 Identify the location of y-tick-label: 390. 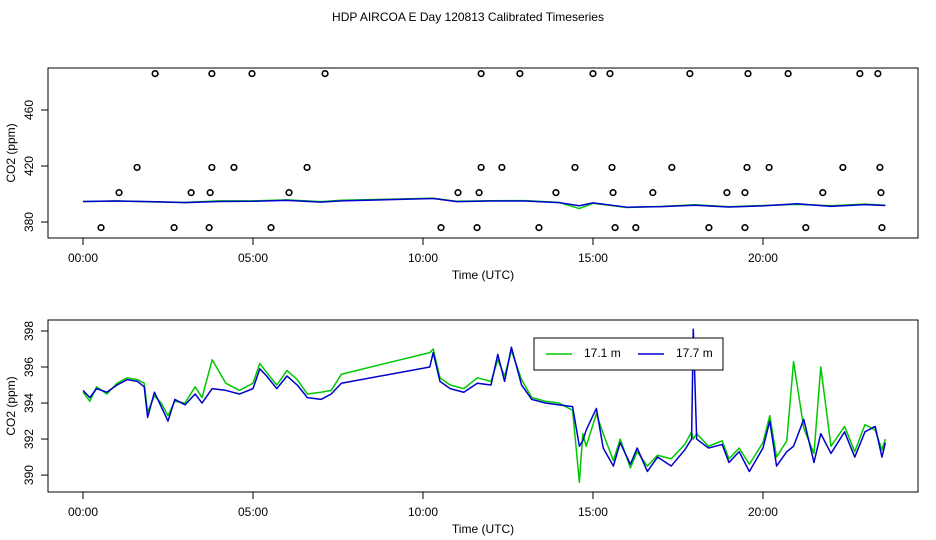
(29, 475).